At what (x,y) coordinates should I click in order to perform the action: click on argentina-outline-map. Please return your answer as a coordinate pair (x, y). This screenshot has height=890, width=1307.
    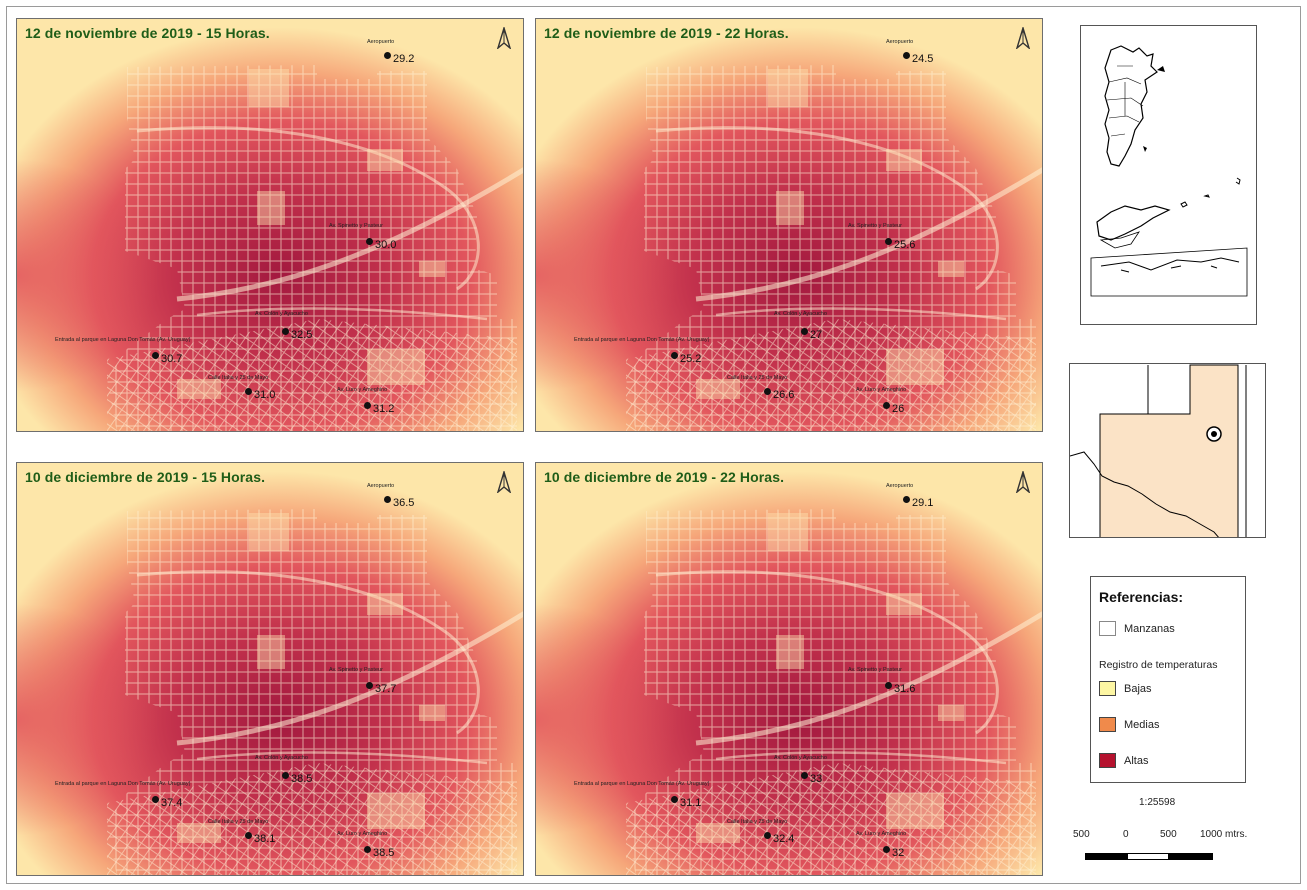
    Looking at the image, I should click on (1169, 171).